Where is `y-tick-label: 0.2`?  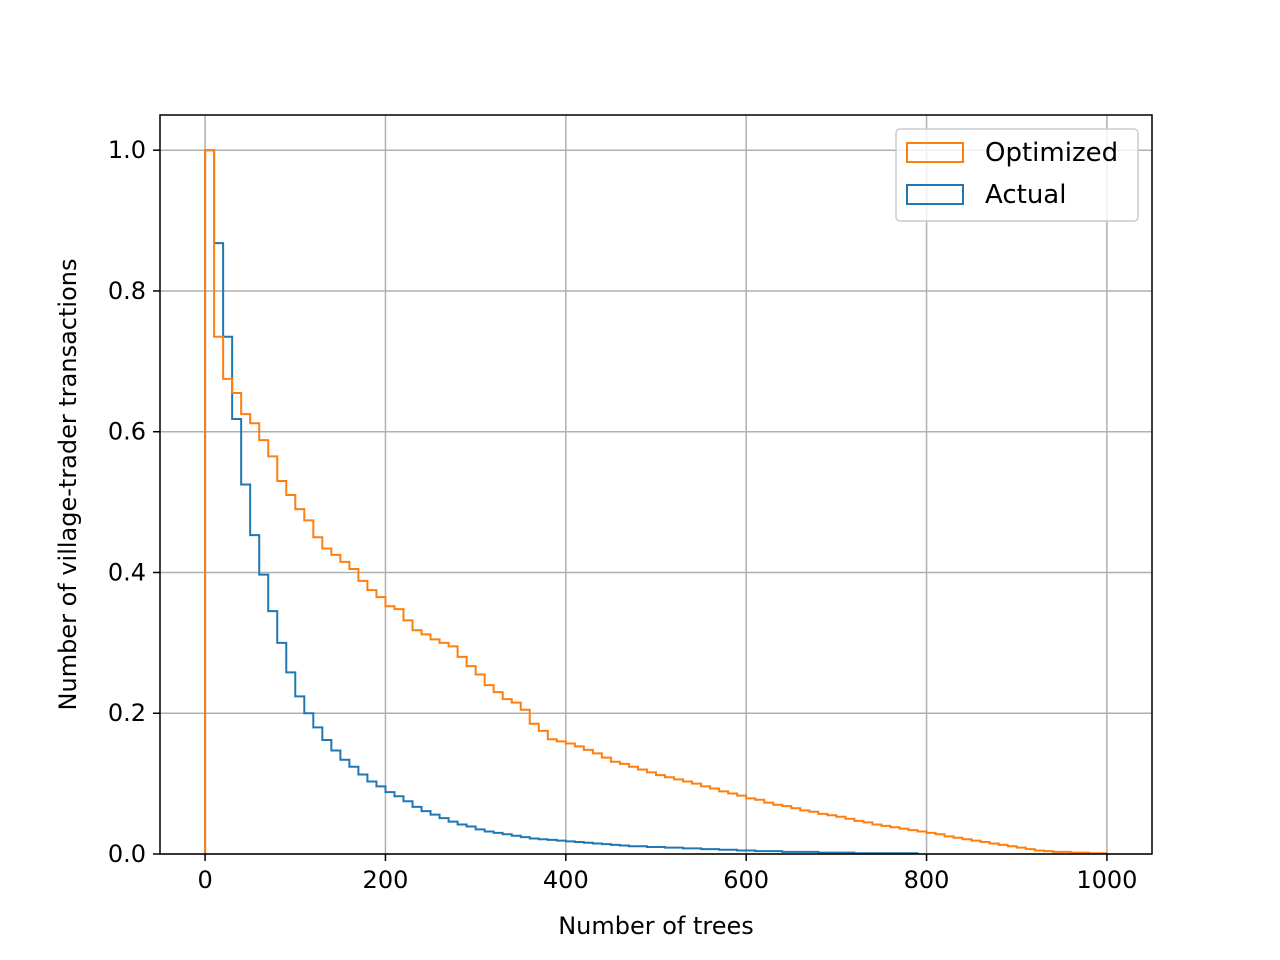
y-tick-label: 0.2 is located at coordinates (127, 713).